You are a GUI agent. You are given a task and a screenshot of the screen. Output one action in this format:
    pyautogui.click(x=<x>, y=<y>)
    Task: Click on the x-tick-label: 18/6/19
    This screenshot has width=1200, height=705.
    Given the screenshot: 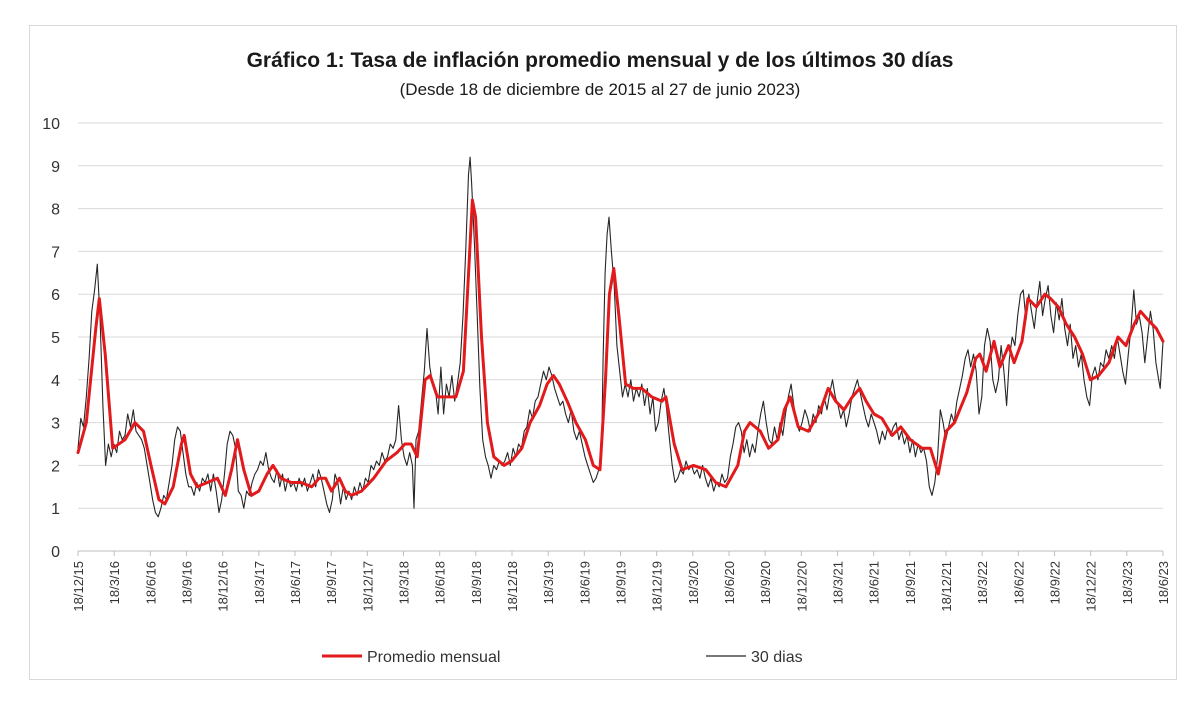 What is the action you would take?
    pyautogui.click(x=584, y=582)
    